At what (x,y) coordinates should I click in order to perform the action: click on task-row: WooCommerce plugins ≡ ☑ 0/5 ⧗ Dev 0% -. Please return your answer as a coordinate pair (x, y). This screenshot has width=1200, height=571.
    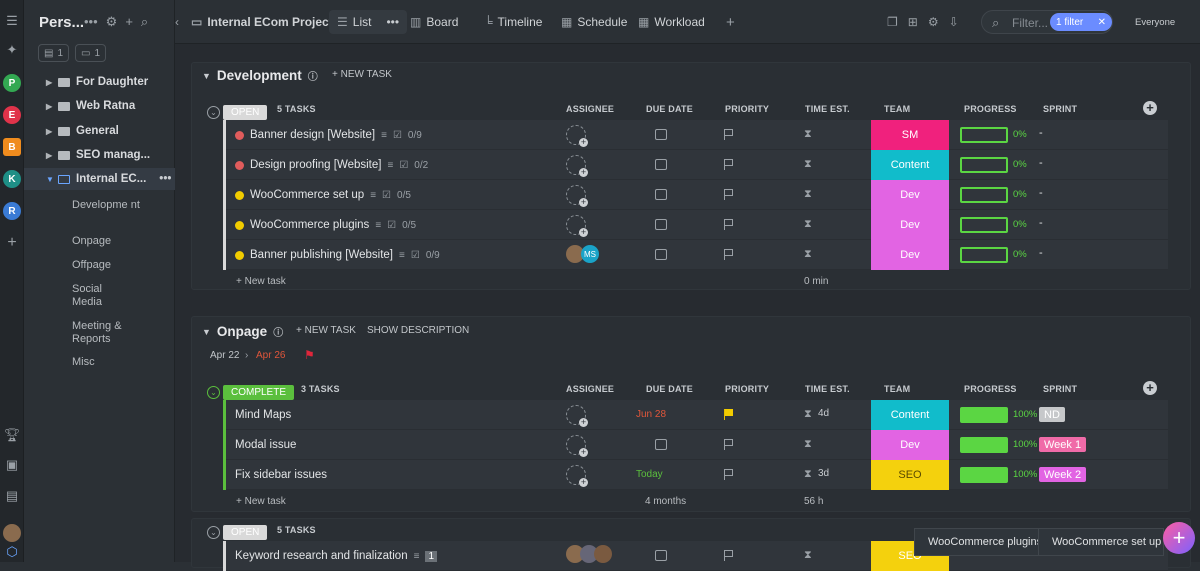
    Looking at the image, I should click on (695, 225).